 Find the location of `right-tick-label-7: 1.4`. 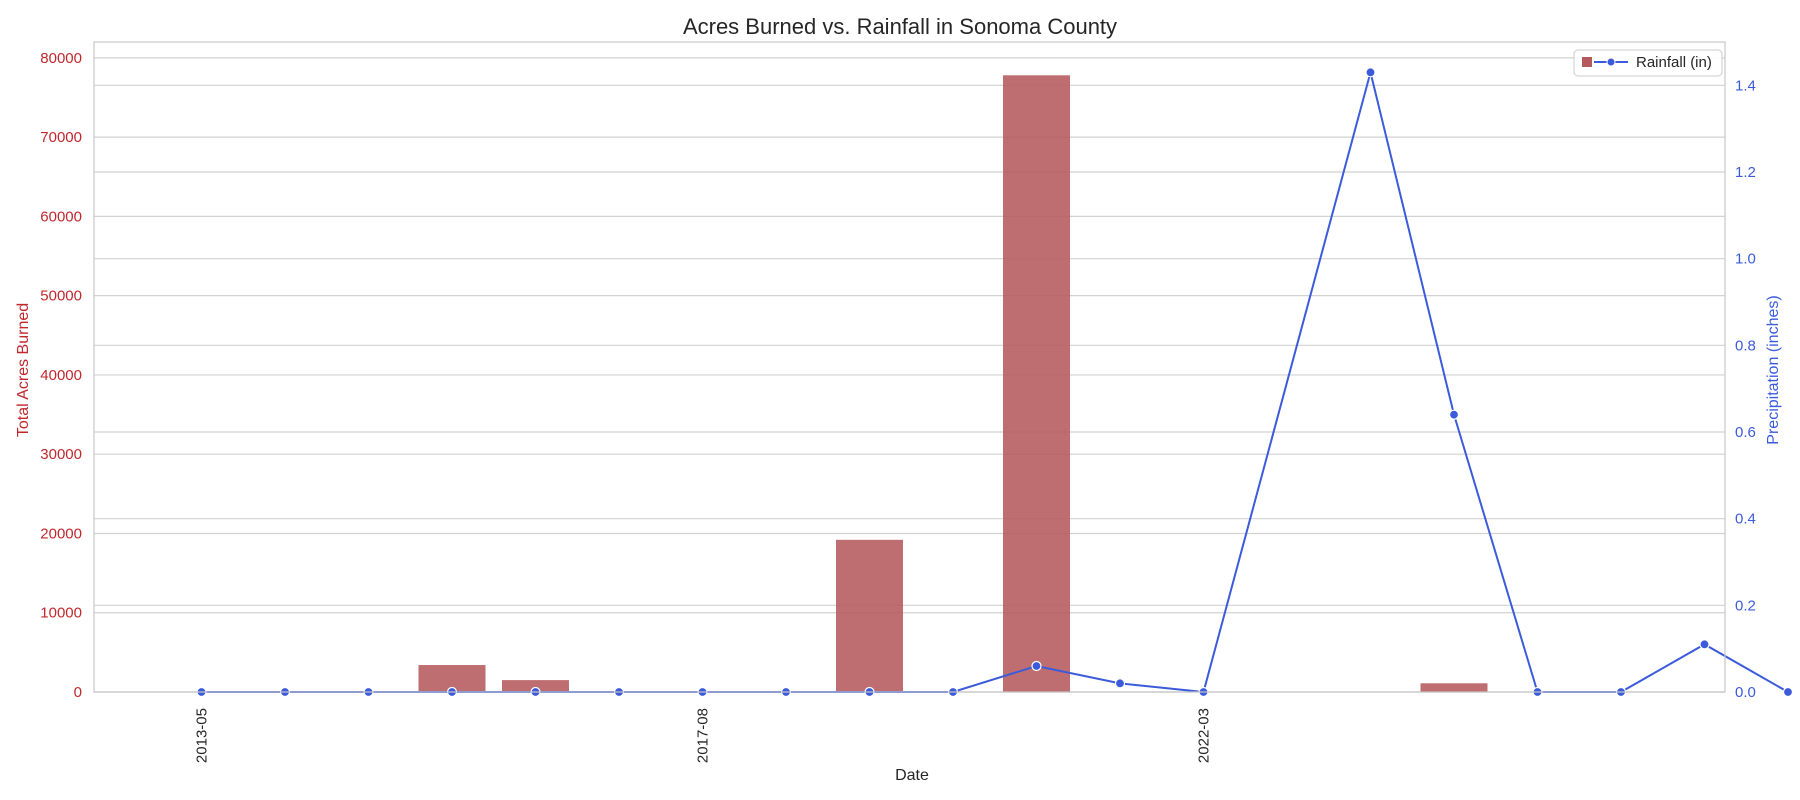

right-tick-label-7: 1.4 is located at coordinates (1745, 85).